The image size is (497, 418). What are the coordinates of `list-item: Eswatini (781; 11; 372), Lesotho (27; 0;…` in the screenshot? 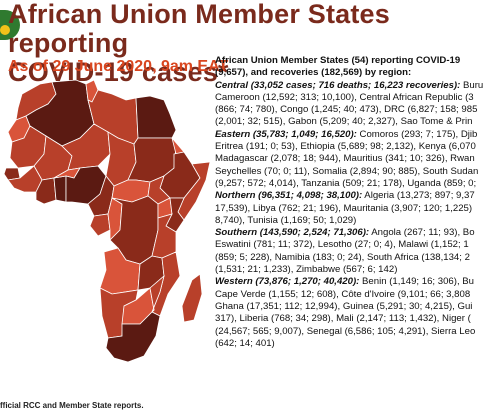 It's located at (342, 245).